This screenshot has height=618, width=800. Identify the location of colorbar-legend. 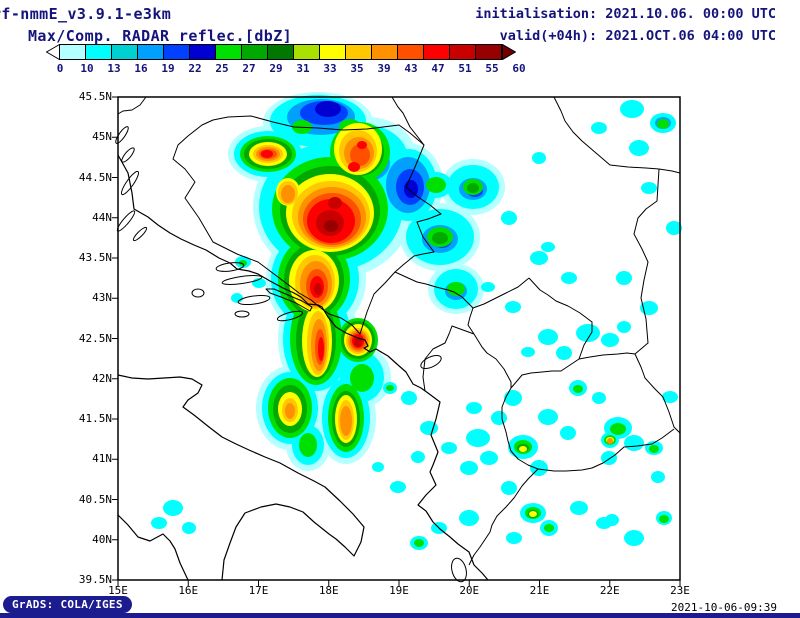
(281, 52).